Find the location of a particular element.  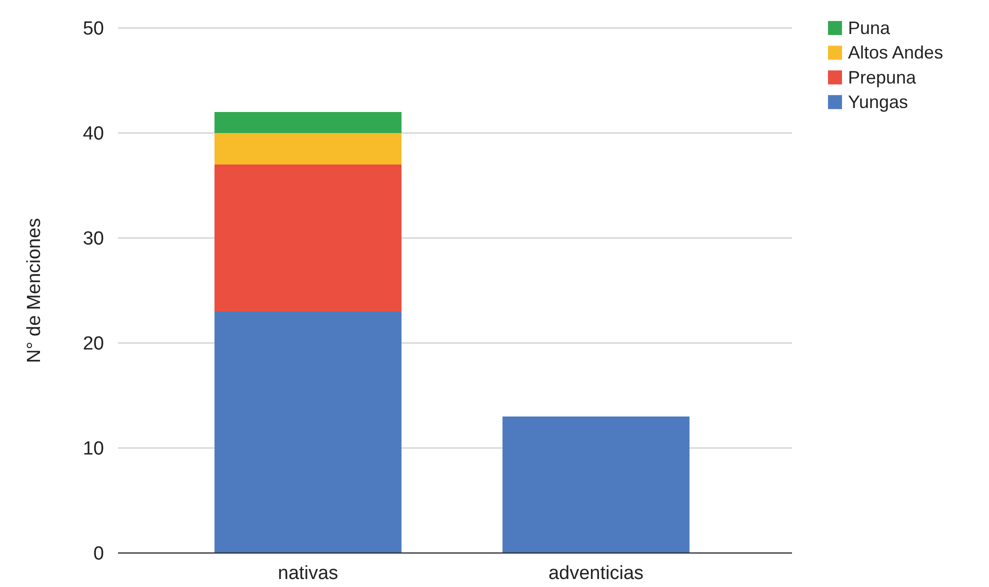

legend-label: Prepuna is located at coordinates (883, 77).